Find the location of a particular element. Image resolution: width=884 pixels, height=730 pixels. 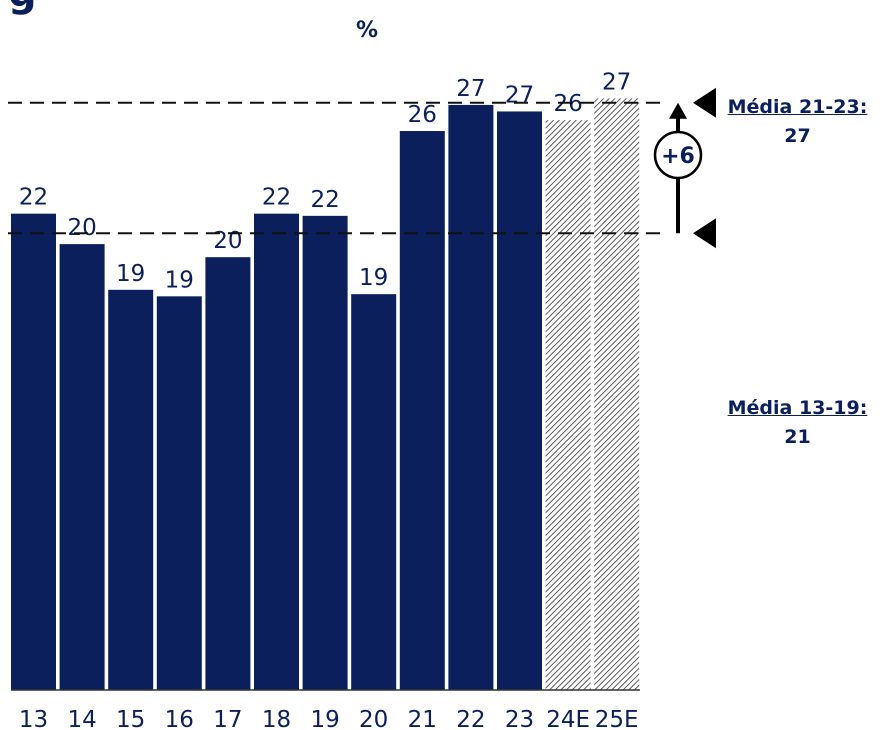

bar-24E is located at coordinates (568, 405).